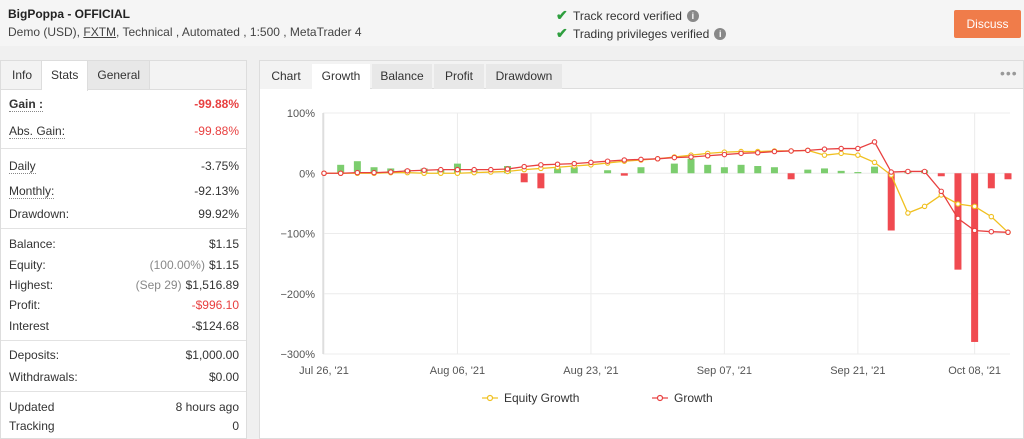 Image resolution: width=1024 pixels, height=439 pixels. Describe the element at coordinates (974, 371) in the screenshot. I see `x-tick-label: Oct 08, '21` at that location.